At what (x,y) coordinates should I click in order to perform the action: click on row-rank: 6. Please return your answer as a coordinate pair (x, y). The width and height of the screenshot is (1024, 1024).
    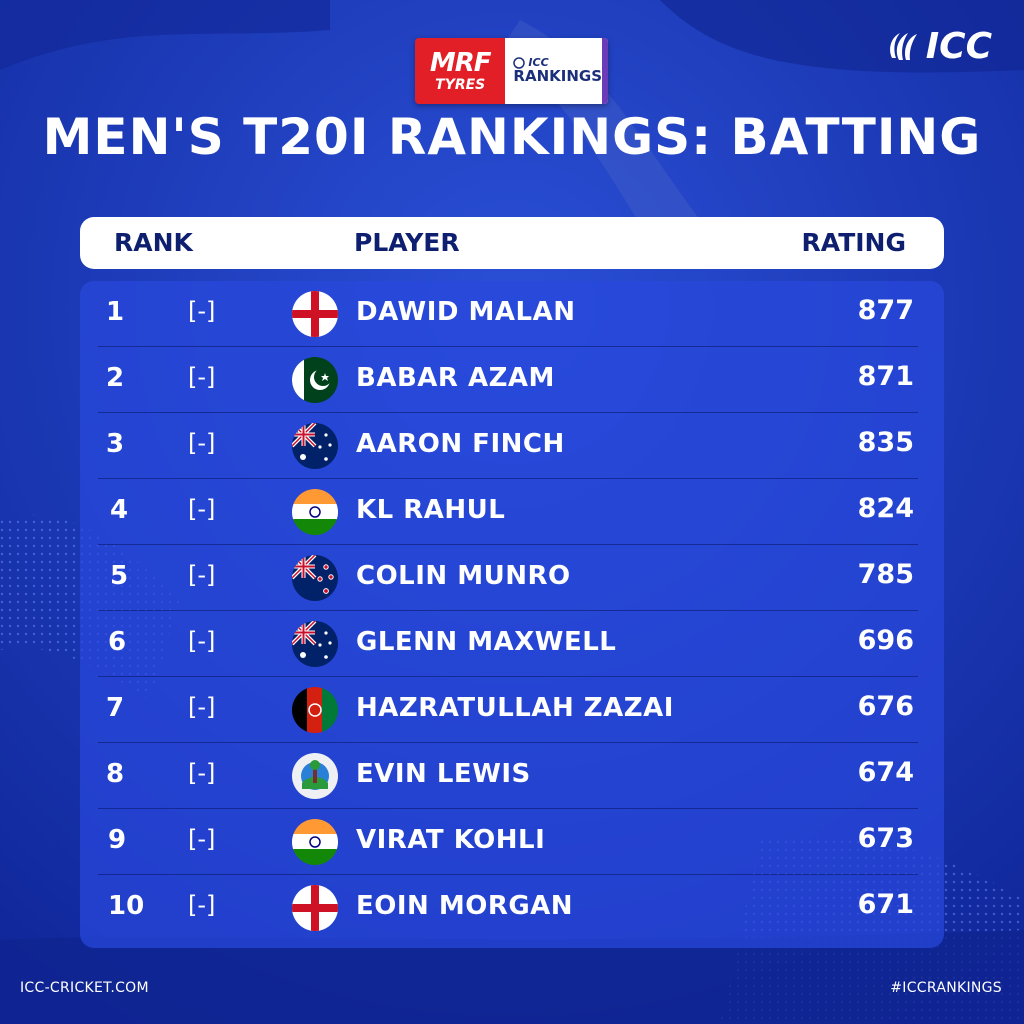
    Looking at the image, I should click on (117, 642).